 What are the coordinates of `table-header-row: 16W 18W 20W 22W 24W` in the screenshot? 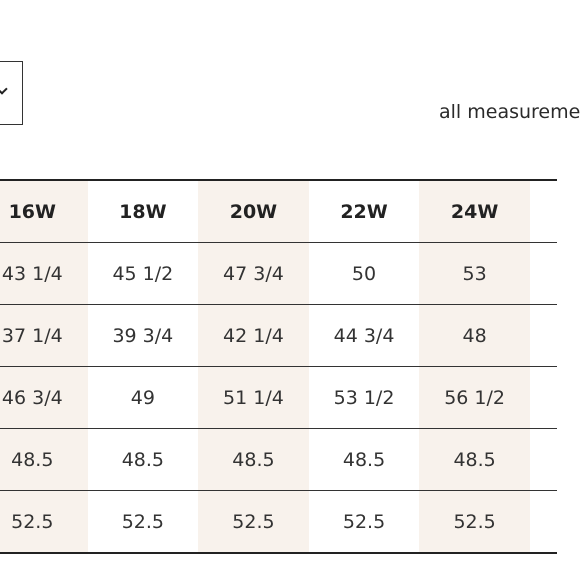 It's located at (278, 211).